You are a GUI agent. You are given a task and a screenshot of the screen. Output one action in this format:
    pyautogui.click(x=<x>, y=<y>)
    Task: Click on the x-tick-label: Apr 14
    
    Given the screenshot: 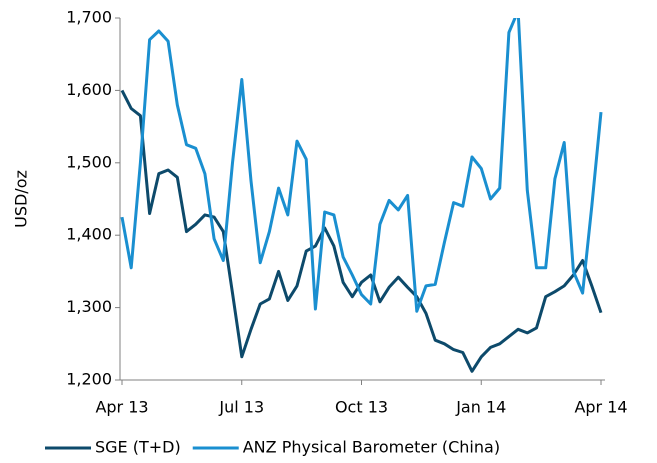 What is the action you would take?
    pyautogui.click(x=600, y=407)
    